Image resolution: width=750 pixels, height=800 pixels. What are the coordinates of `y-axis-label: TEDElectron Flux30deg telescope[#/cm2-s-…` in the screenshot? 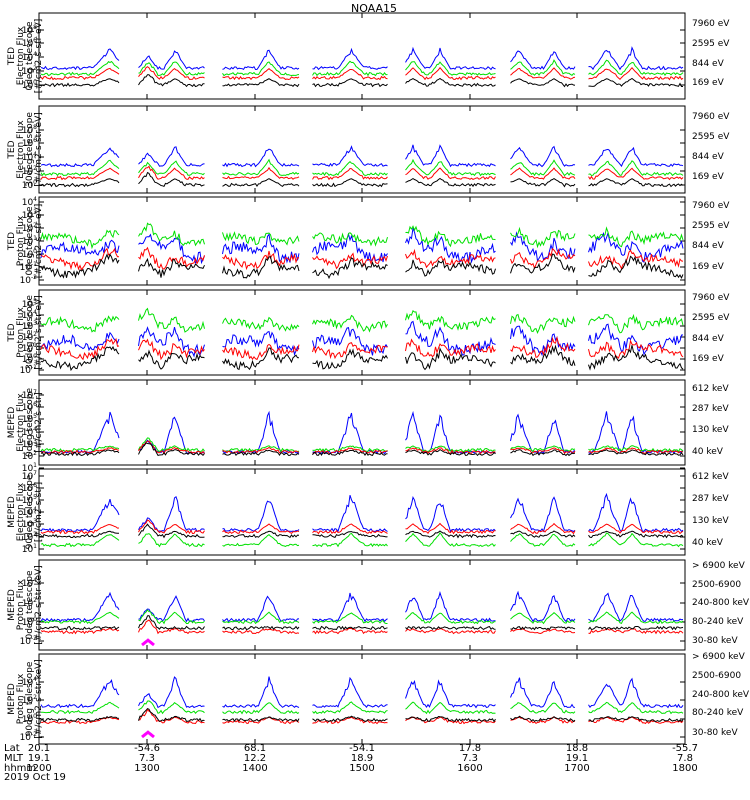 It's located at (25, 149).